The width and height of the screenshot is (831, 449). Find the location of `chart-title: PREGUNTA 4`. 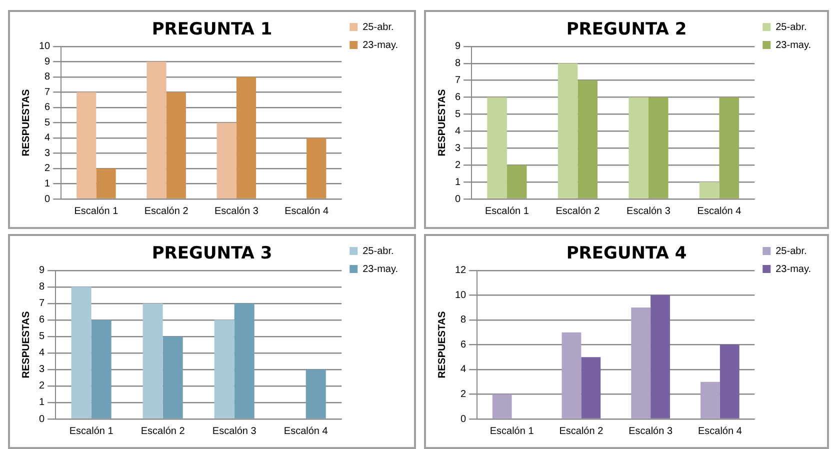

chart-title: PREGUNTA 4 is located at coordinates (626, 254).